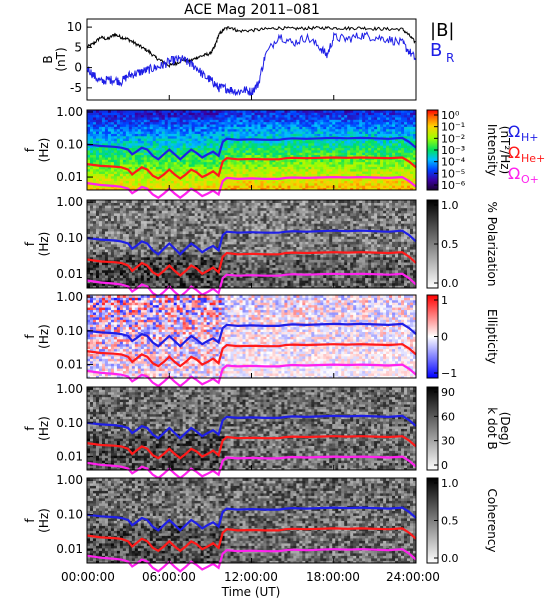 Image resolution: width=550 pixels, height=600 pixels. What do you see at coordinates (498, 150) in the screenshot?
I see `colorbar-label: Intensity (nT²/Hz)` at bounding box center [498, 150].